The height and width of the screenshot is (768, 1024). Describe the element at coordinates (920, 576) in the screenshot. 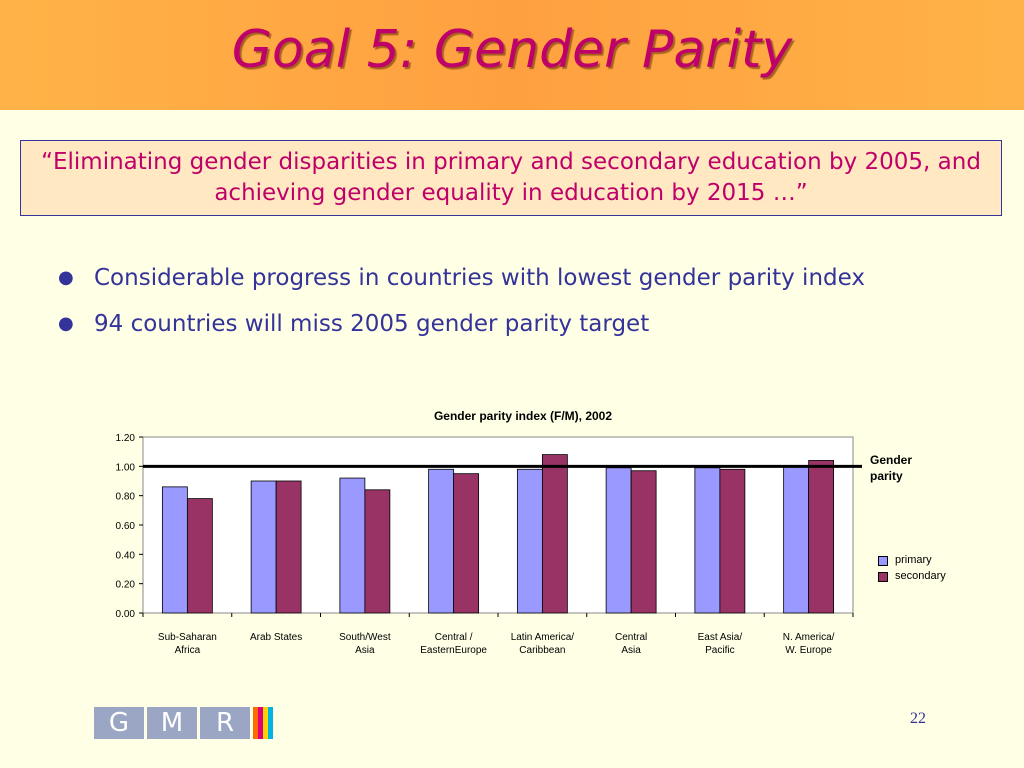

I see `legend-label-secondary: secondary` at that location.